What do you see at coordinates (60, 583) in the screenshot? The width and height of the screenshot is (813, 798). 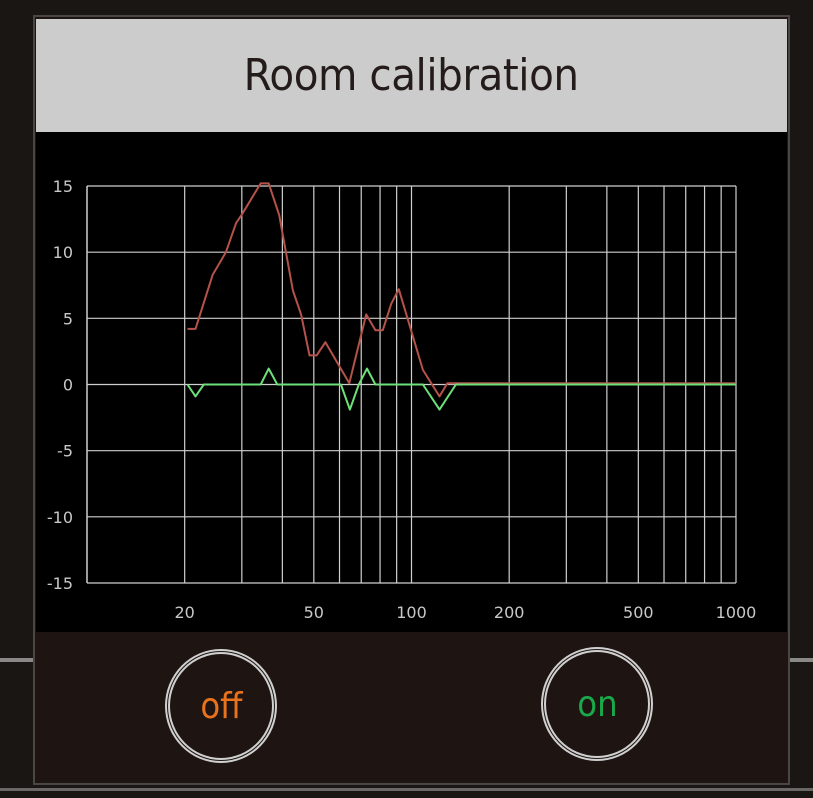 I see `y-tick-label: -15` at bounding box center [60, 583].